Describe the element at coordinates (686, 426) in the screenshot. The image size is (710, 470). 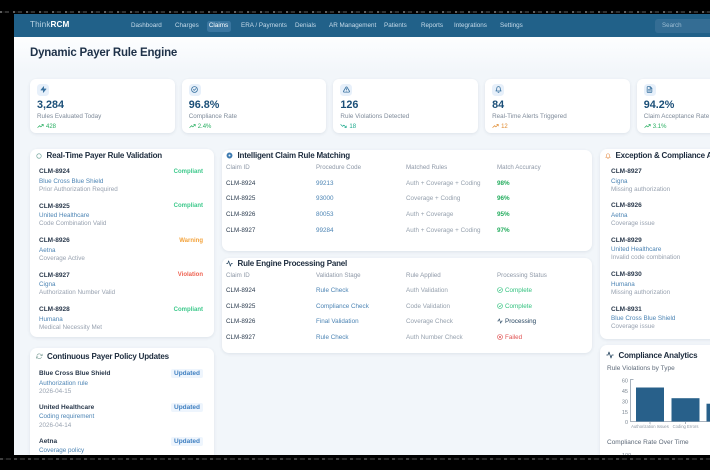
I see `svg-text: Coding Errors` at that location.